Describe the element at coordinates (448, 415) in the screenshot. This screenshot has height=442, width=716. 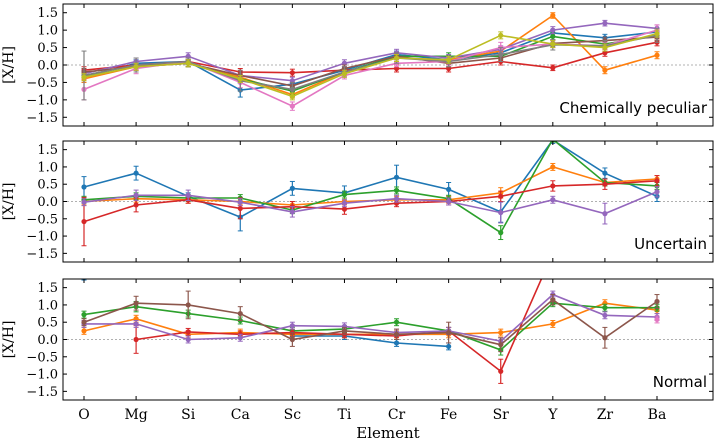
I see `x-tick-label: Fe` at that location.